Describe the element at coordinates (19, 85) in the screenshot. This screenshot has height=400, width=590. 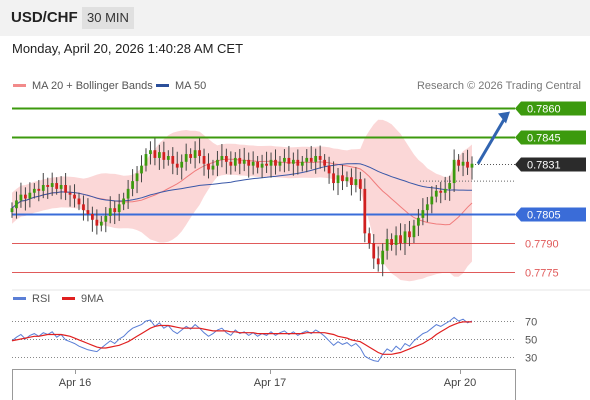
I see `legend-swatch-bollinger` at that location.